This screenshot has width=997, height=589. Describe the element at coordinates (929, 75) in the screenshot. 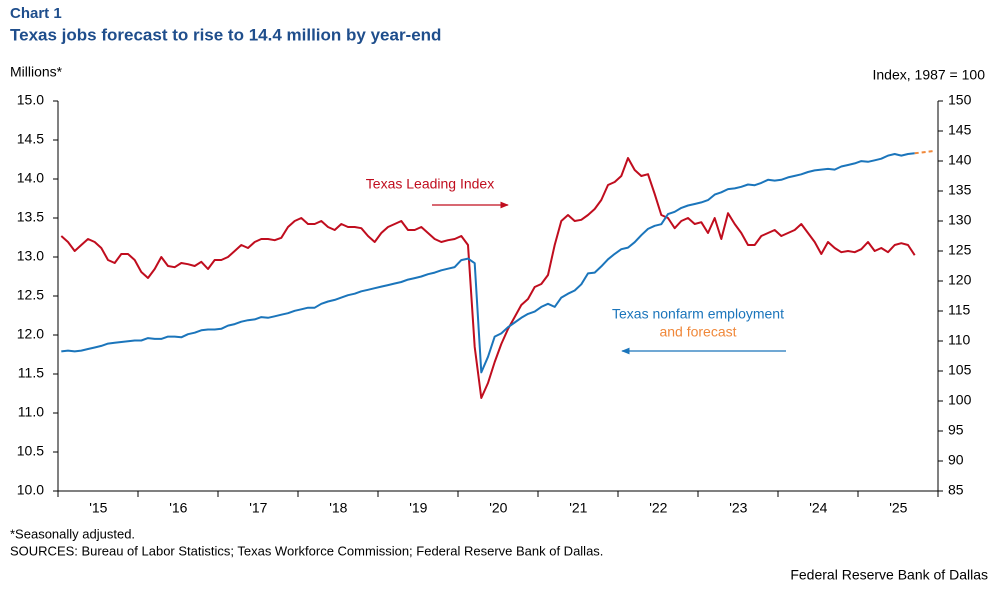

I see `y2-axis-label: Index, 1987 = 100` at that location.